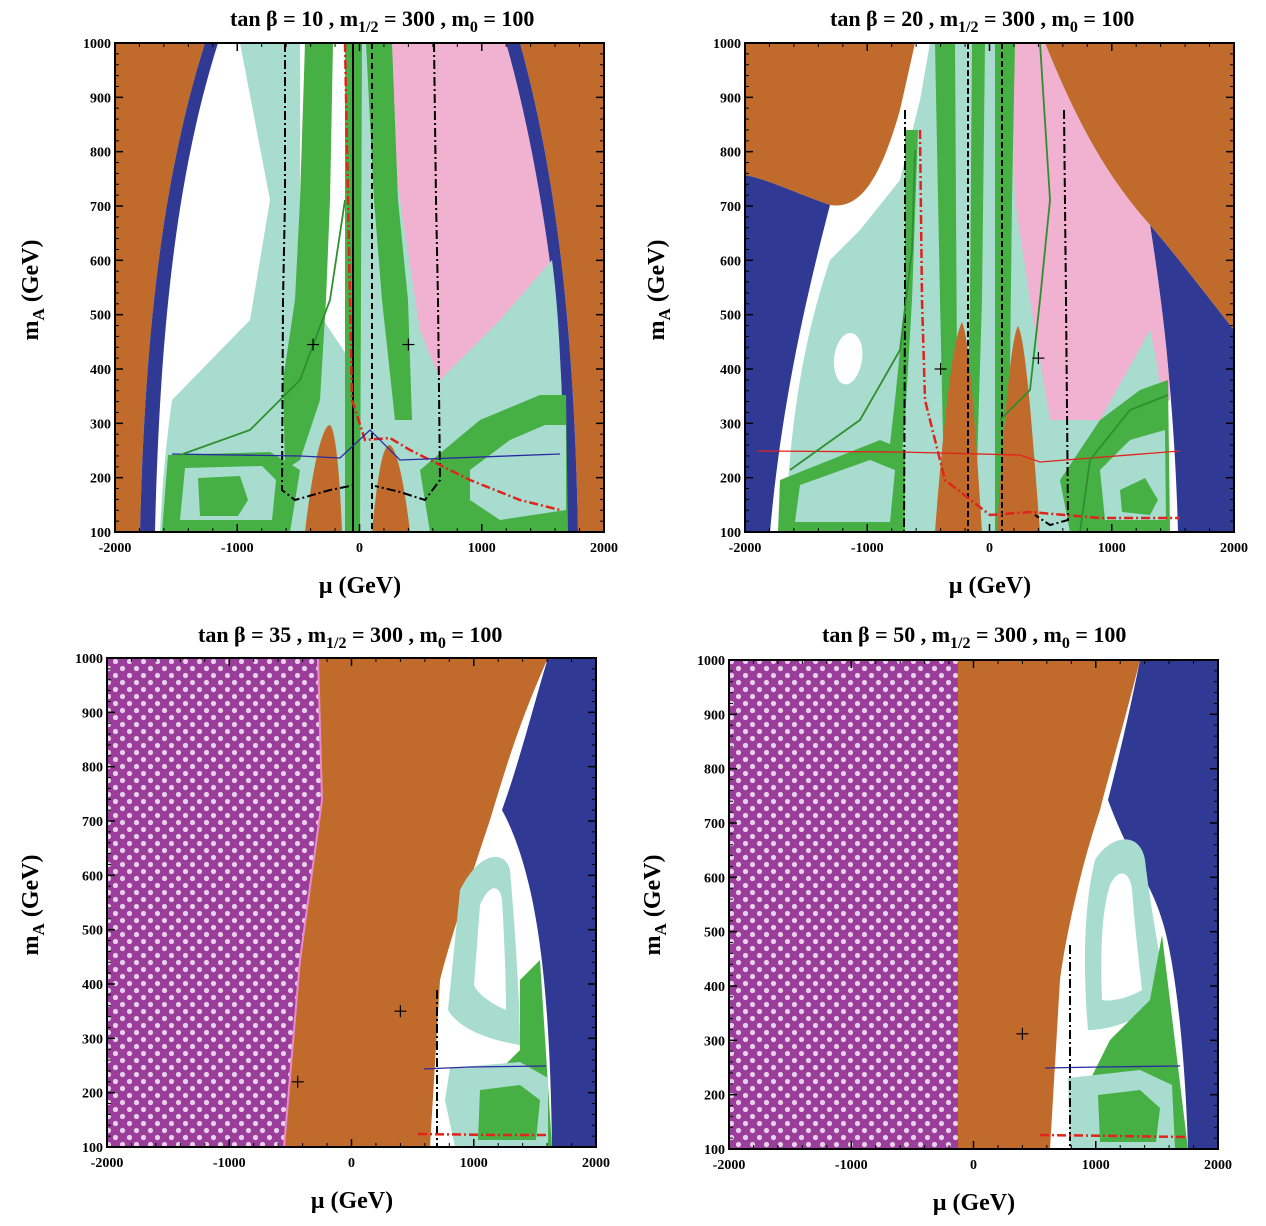 The image size is (1266, 1226). What do you see at coordinates (1025, 232) in the screenshot?
I see `contour-green-line-right` at bounding box center [1025, 232].